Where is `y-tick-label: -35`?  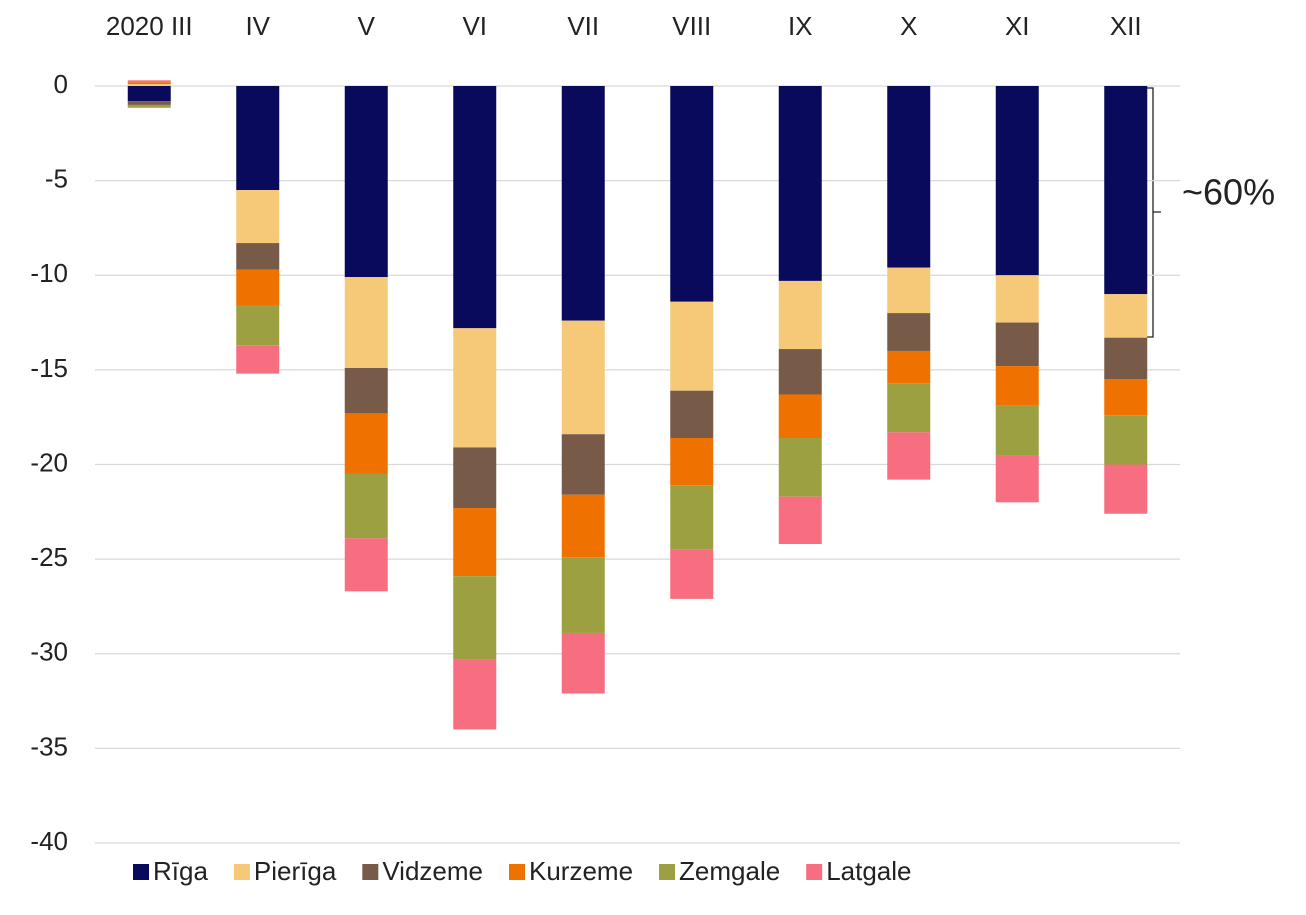 y-tick-label: -35 is located at coordinates (49, 746).